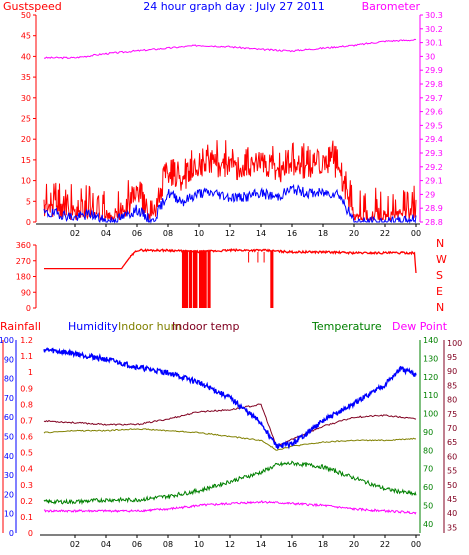  Describe the element at coordinates (434, 208) in the screenshot. I see `barometer-tick-label: 28.9` at that location.